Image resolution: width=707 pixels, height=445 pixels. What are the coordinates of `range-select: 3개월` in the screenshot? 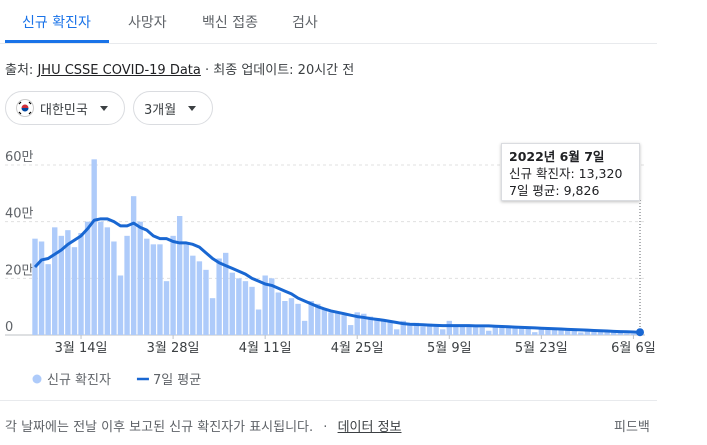 It's located at (173, 108).